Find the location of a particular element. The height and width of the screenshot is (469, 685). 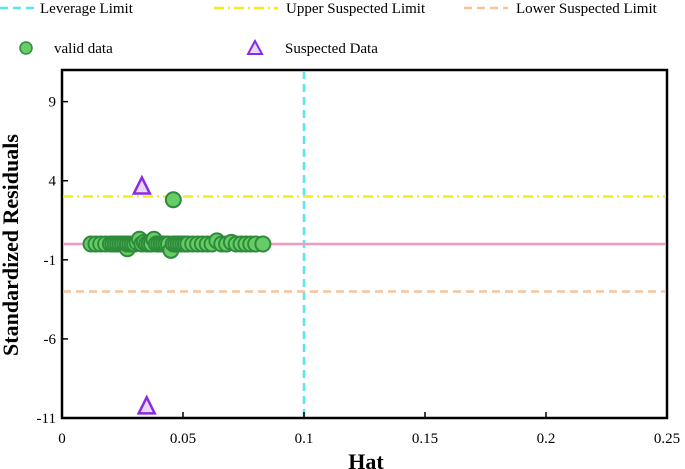

y-axis-ticks: -11 -6 -1 4 9 is located at coordinates (52, 261).